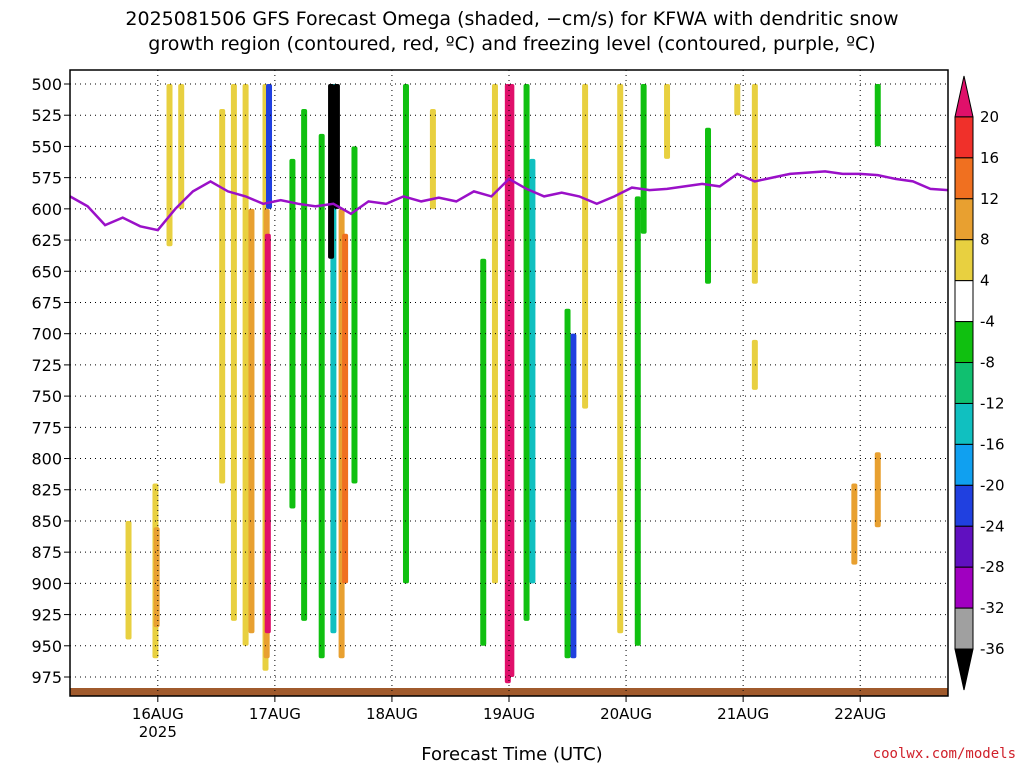  Describe the element at coordinates (626, 714) in the screenshot. I see `x-tick-label: 20AUG` at that location.